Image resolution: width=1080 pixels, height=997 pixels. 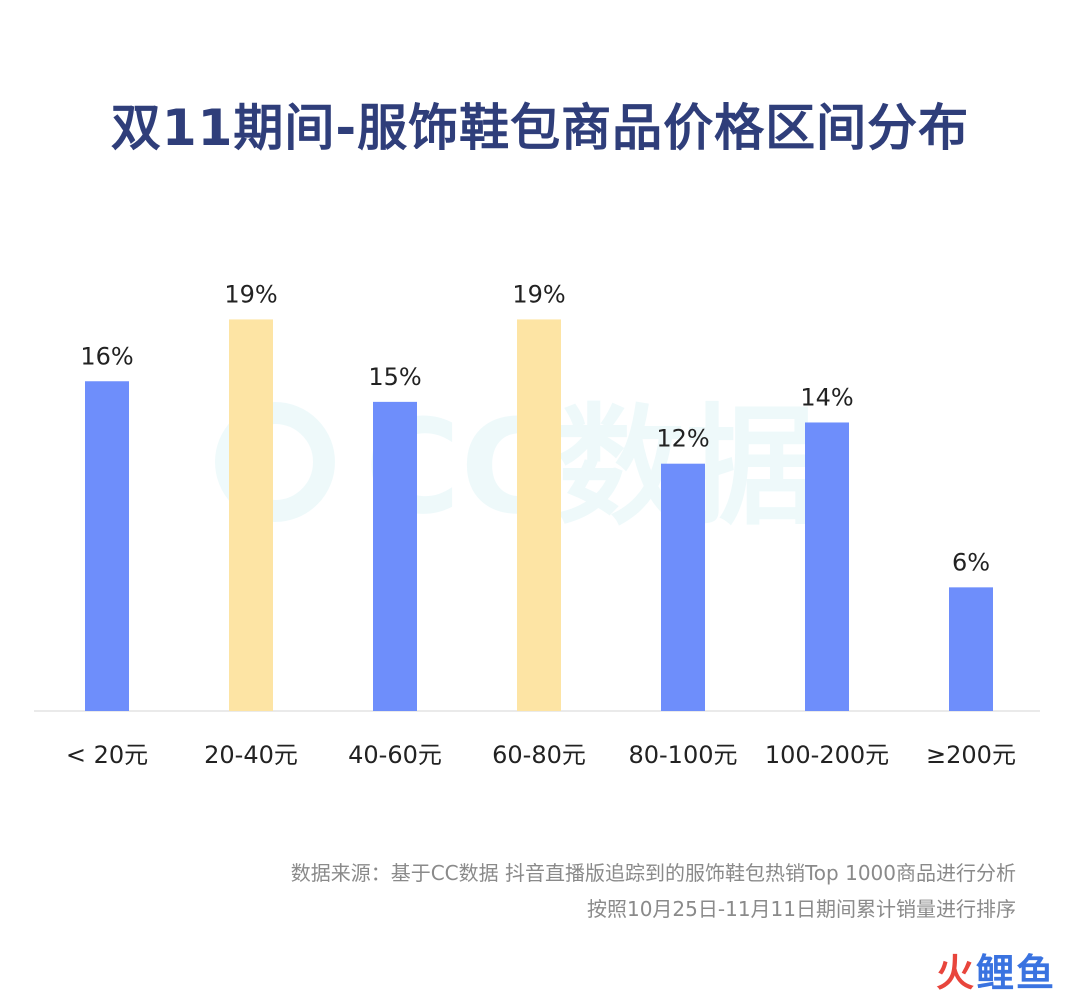 I want to click on logo-part-1: 火, so click(x=955, y=973).